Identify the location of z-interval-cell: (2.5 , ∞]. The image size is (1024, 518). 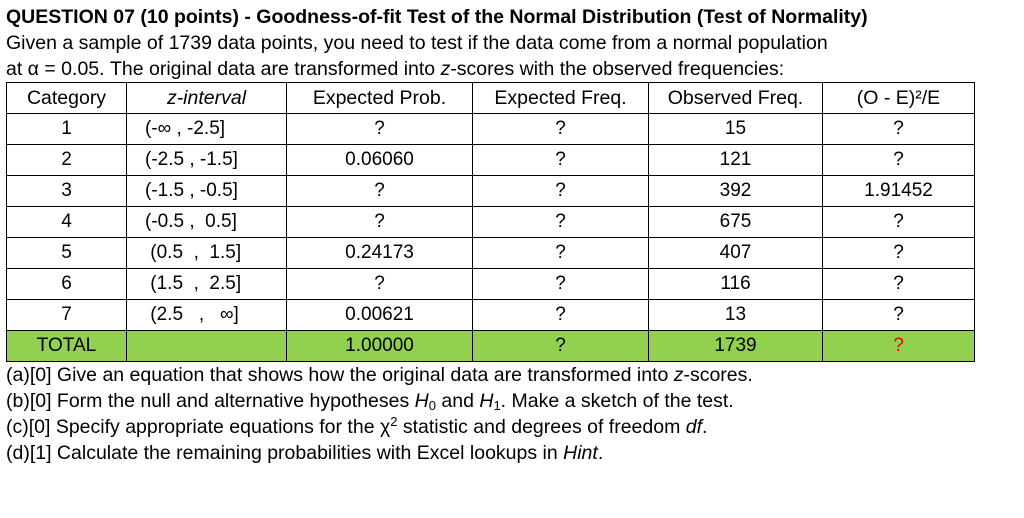
(206, 315).